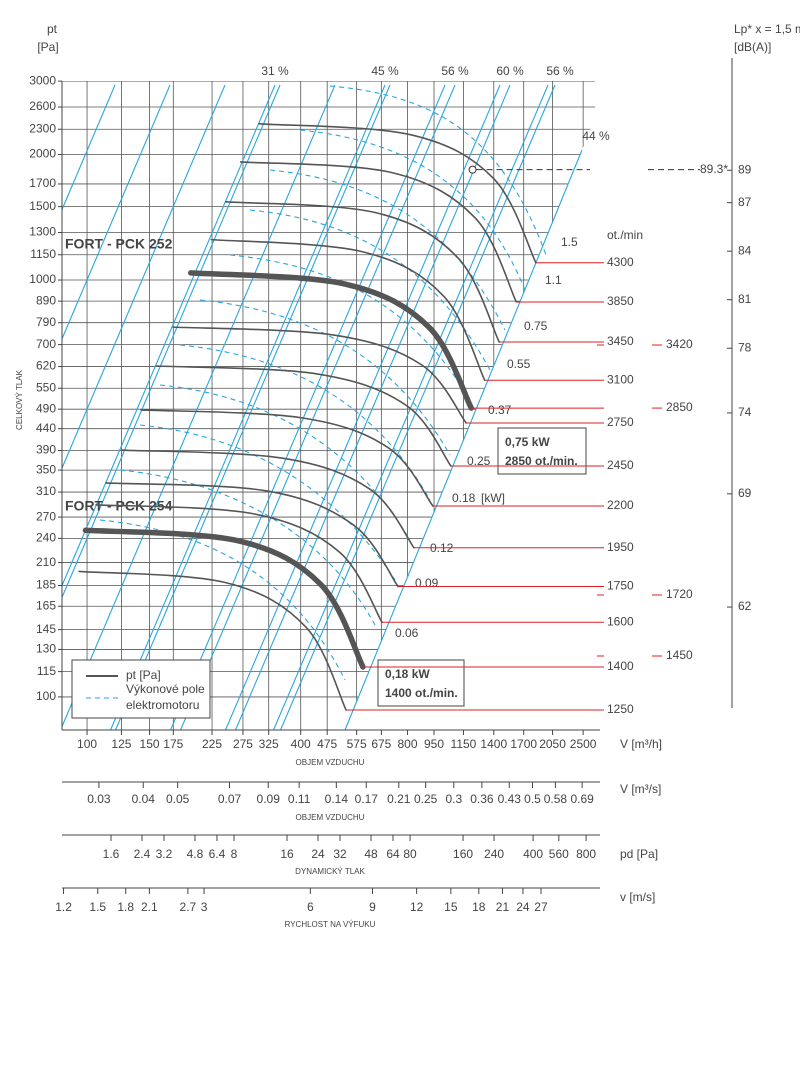 The height and width of the screenshot is (1080, 800). Describe the element at coordinates (42, 80) in the screenshot. I see `y-tick-label: 3000` at that location.